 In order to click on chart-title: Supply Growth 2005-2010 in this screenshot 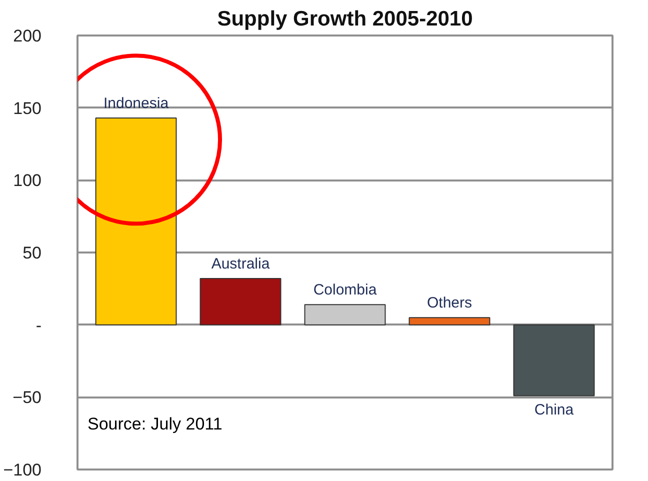, I will do `click(345, 19)`.